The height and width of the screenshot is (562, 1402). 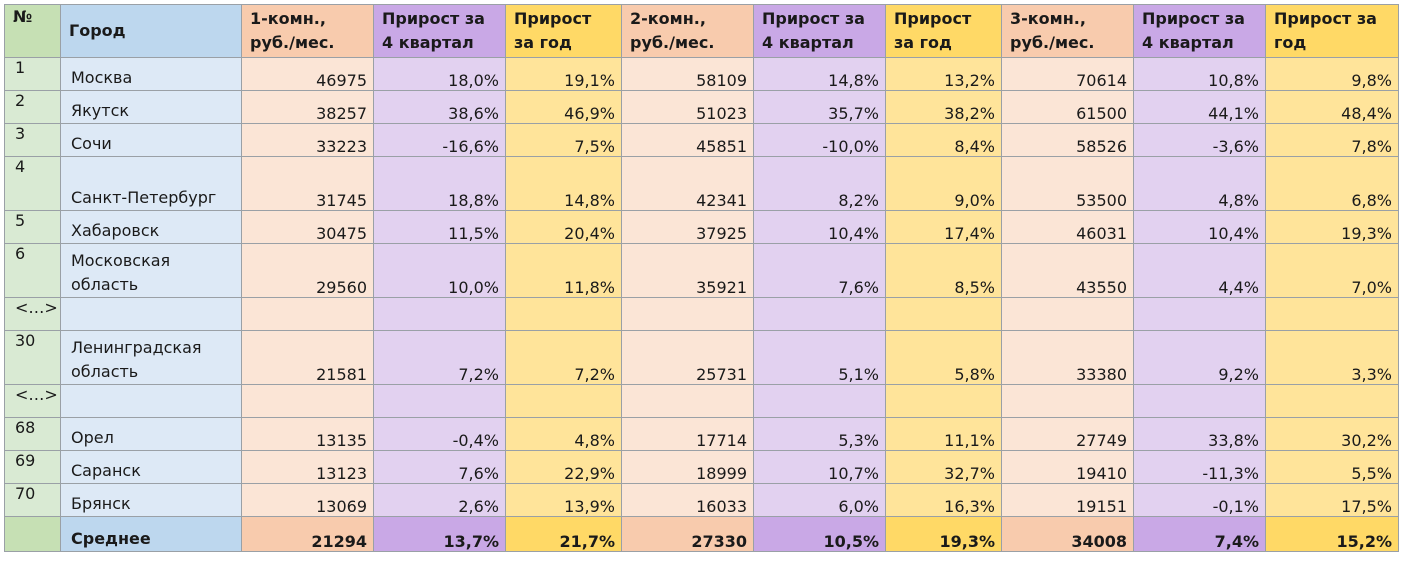 What do you see at coordinates (1199, 140) in the screenshot?
I see `quarter-growth-3room-cell: -3,6%` at bounding box center [1199, 140].